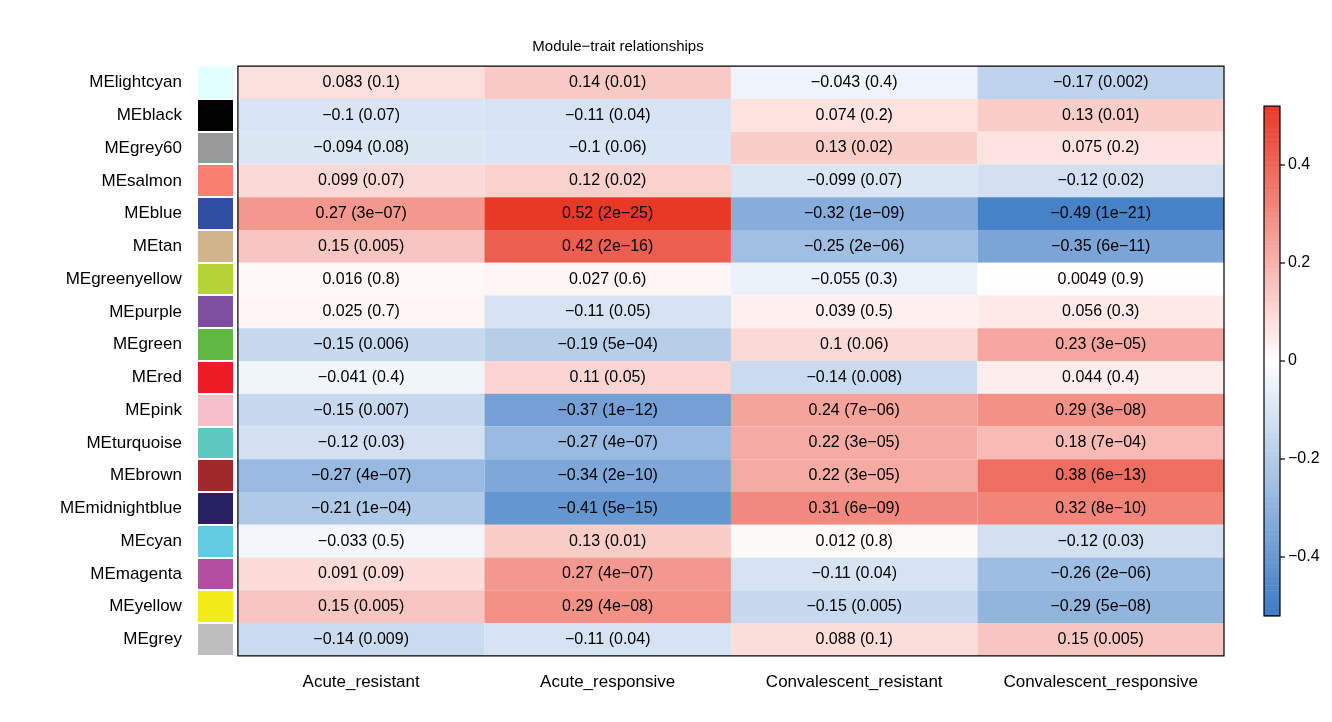 This screenshot has height=722, width=1332. Describe the element at coordinates (361, 278) in the screenshot. I see `data-label: 0.016 (0.8)` at that location.